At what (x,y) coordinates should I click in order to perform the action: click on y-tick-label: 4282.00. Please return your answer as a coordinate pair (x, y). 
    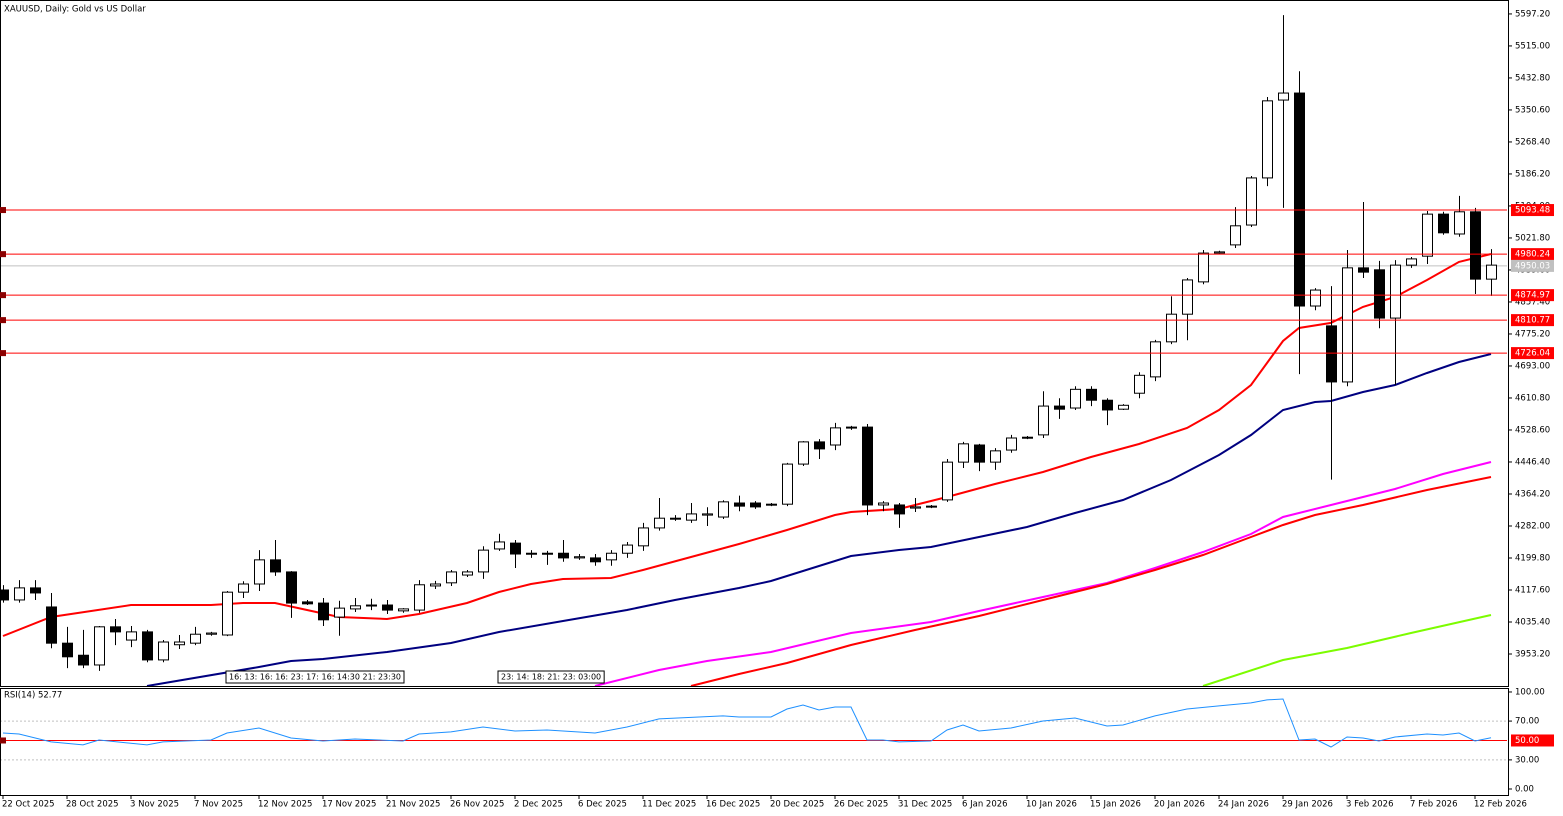
    Looking at the image, I should click on (1532, 526).